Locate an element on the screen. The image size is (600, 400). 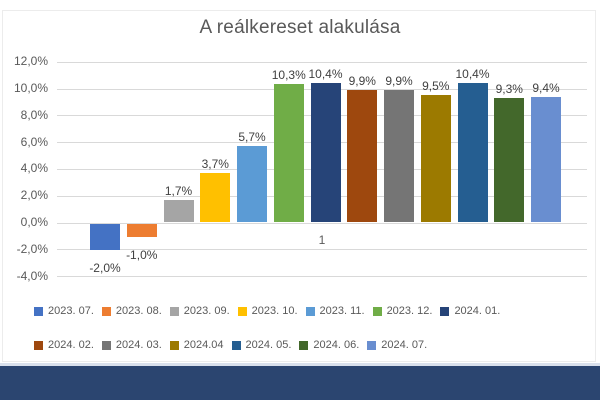
y-axis-tick-label: 10,0% is located at coordinates (30, 88).